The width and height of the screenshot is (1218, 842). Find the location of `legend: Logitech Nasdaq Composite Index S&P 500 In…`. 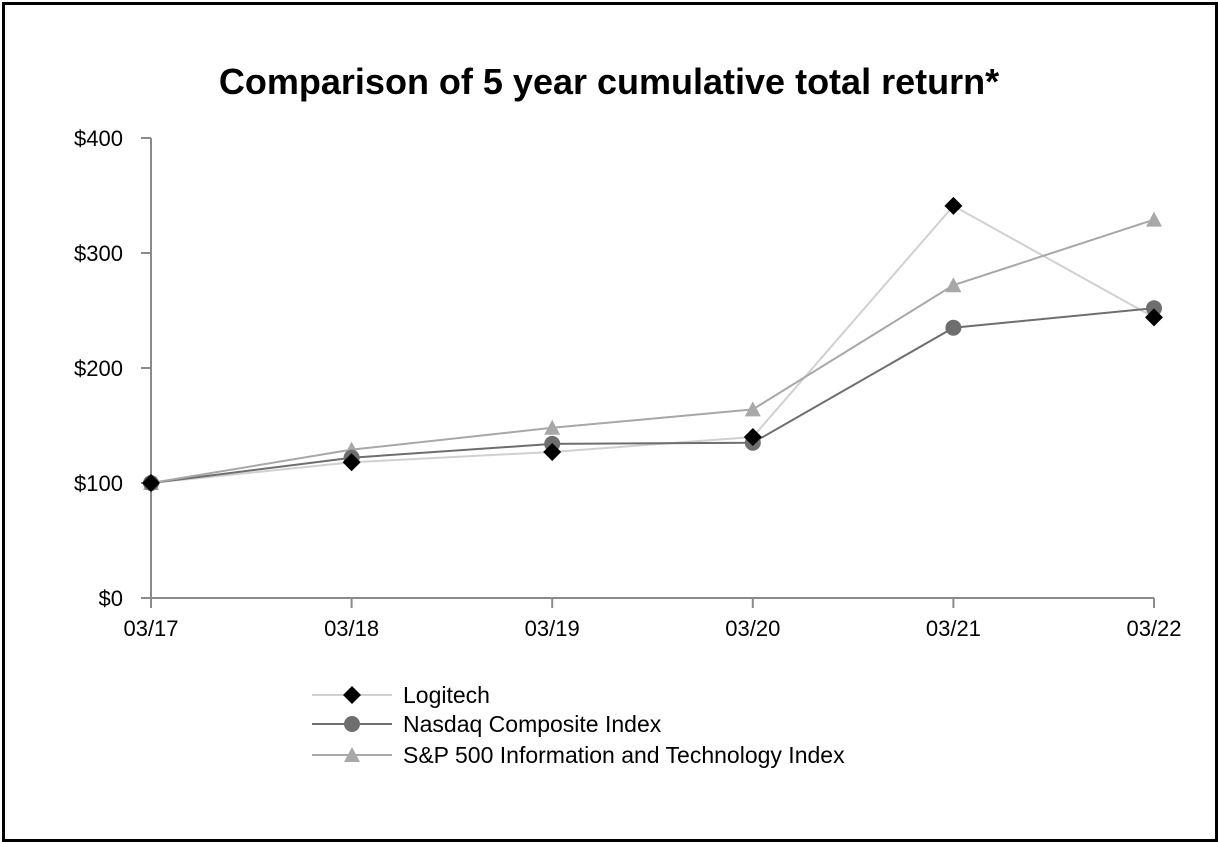

legend: Logitech Nasdaq Composite Index S&P 500 In… is located at coordinates (578, 725).